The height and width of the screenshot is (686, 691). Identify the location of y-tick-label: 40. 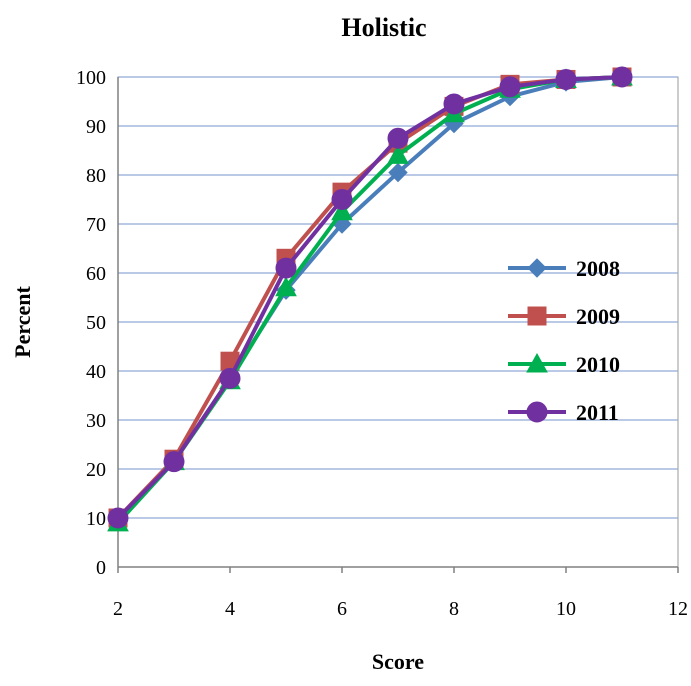
(96, 372).